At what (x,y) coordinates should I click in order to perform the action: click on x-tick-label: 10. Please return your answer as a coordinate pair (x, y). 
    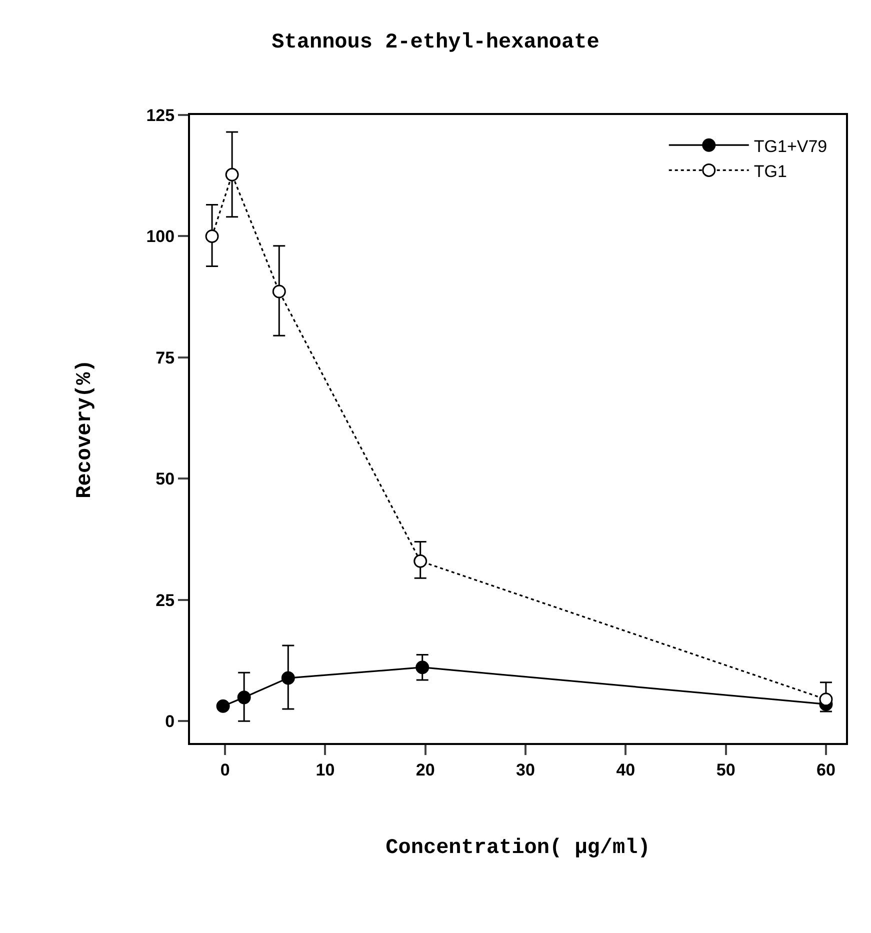
    Looking at the image, I should click on (325, 770).